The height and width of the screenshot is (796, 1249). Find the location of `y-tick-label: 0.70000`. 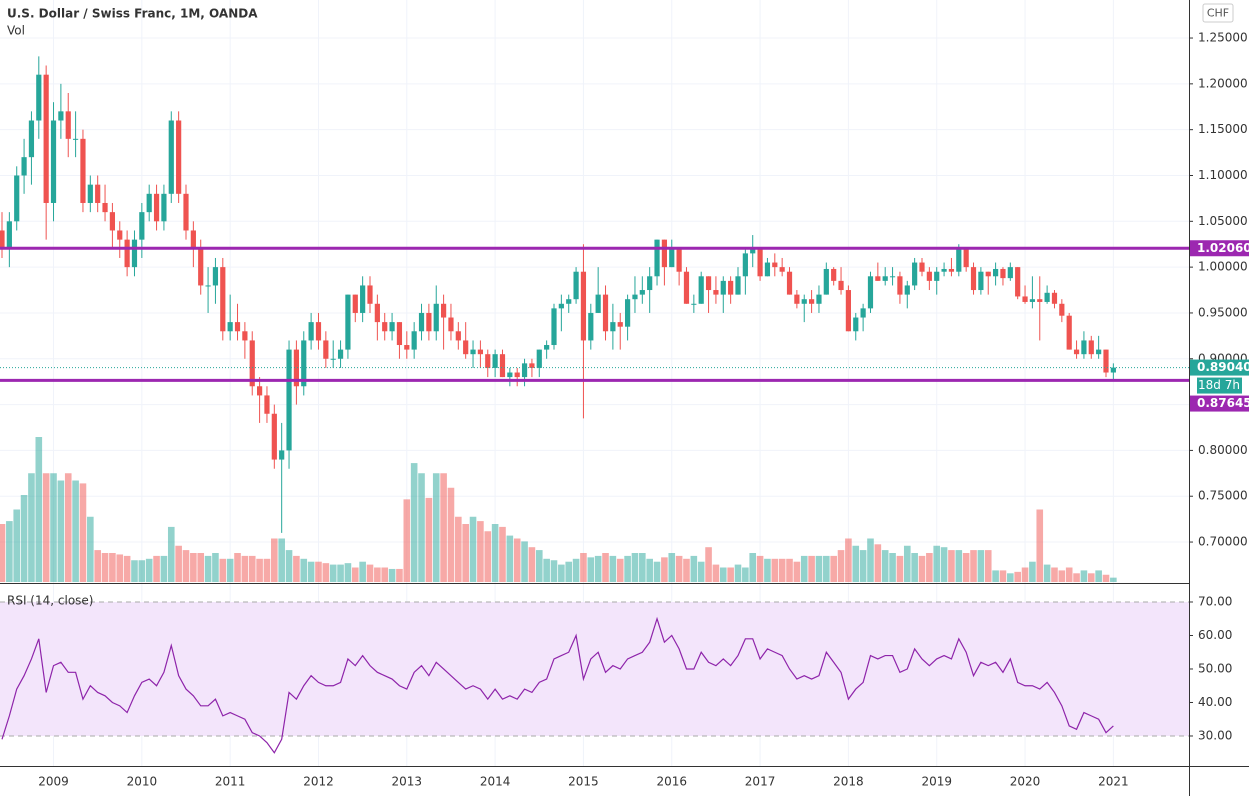

y-tick-label: 0.70000 is located at coordinates (1223, 542).